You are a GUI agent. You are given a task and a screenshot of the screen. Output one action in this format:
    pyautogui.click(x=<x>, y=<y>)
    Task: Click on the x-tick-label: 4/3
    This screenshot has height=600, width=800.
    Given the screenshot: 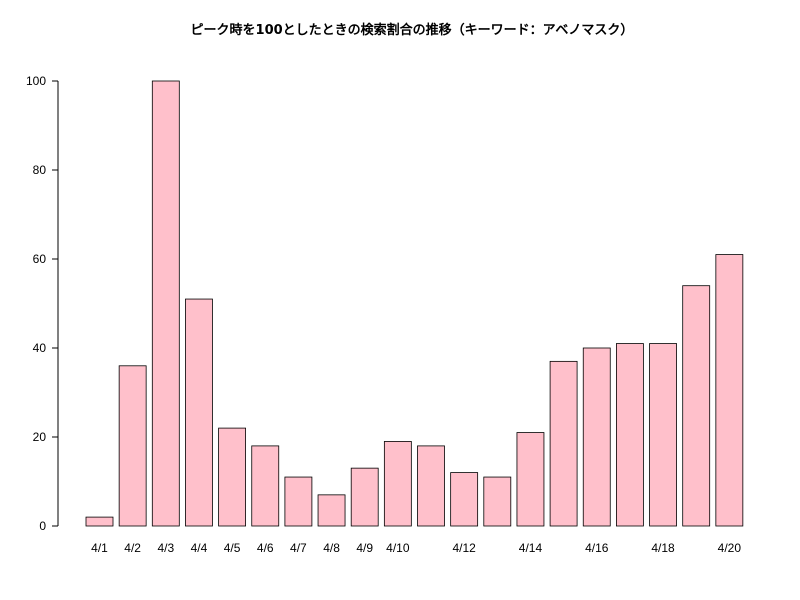 What is the action you would take?
    pyautogui.click(x=165, y=548)
    